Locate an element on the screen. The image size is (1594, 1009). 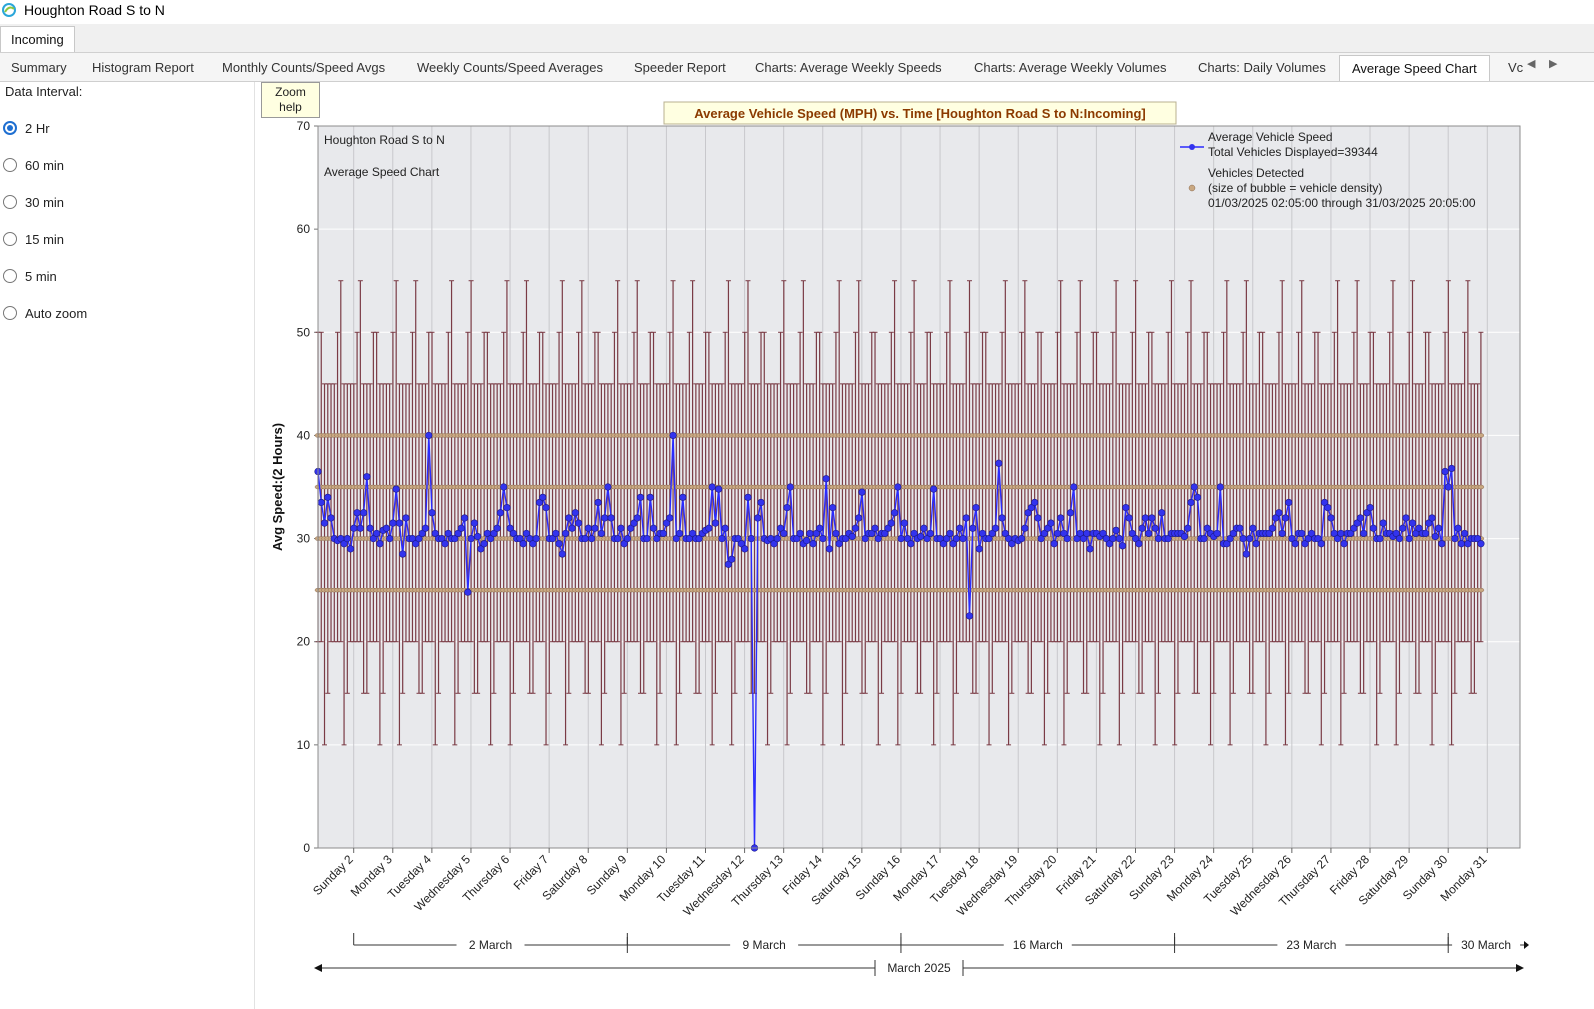
radio-auto-zoom: Auto zoom is located at coordinates (45, 313).